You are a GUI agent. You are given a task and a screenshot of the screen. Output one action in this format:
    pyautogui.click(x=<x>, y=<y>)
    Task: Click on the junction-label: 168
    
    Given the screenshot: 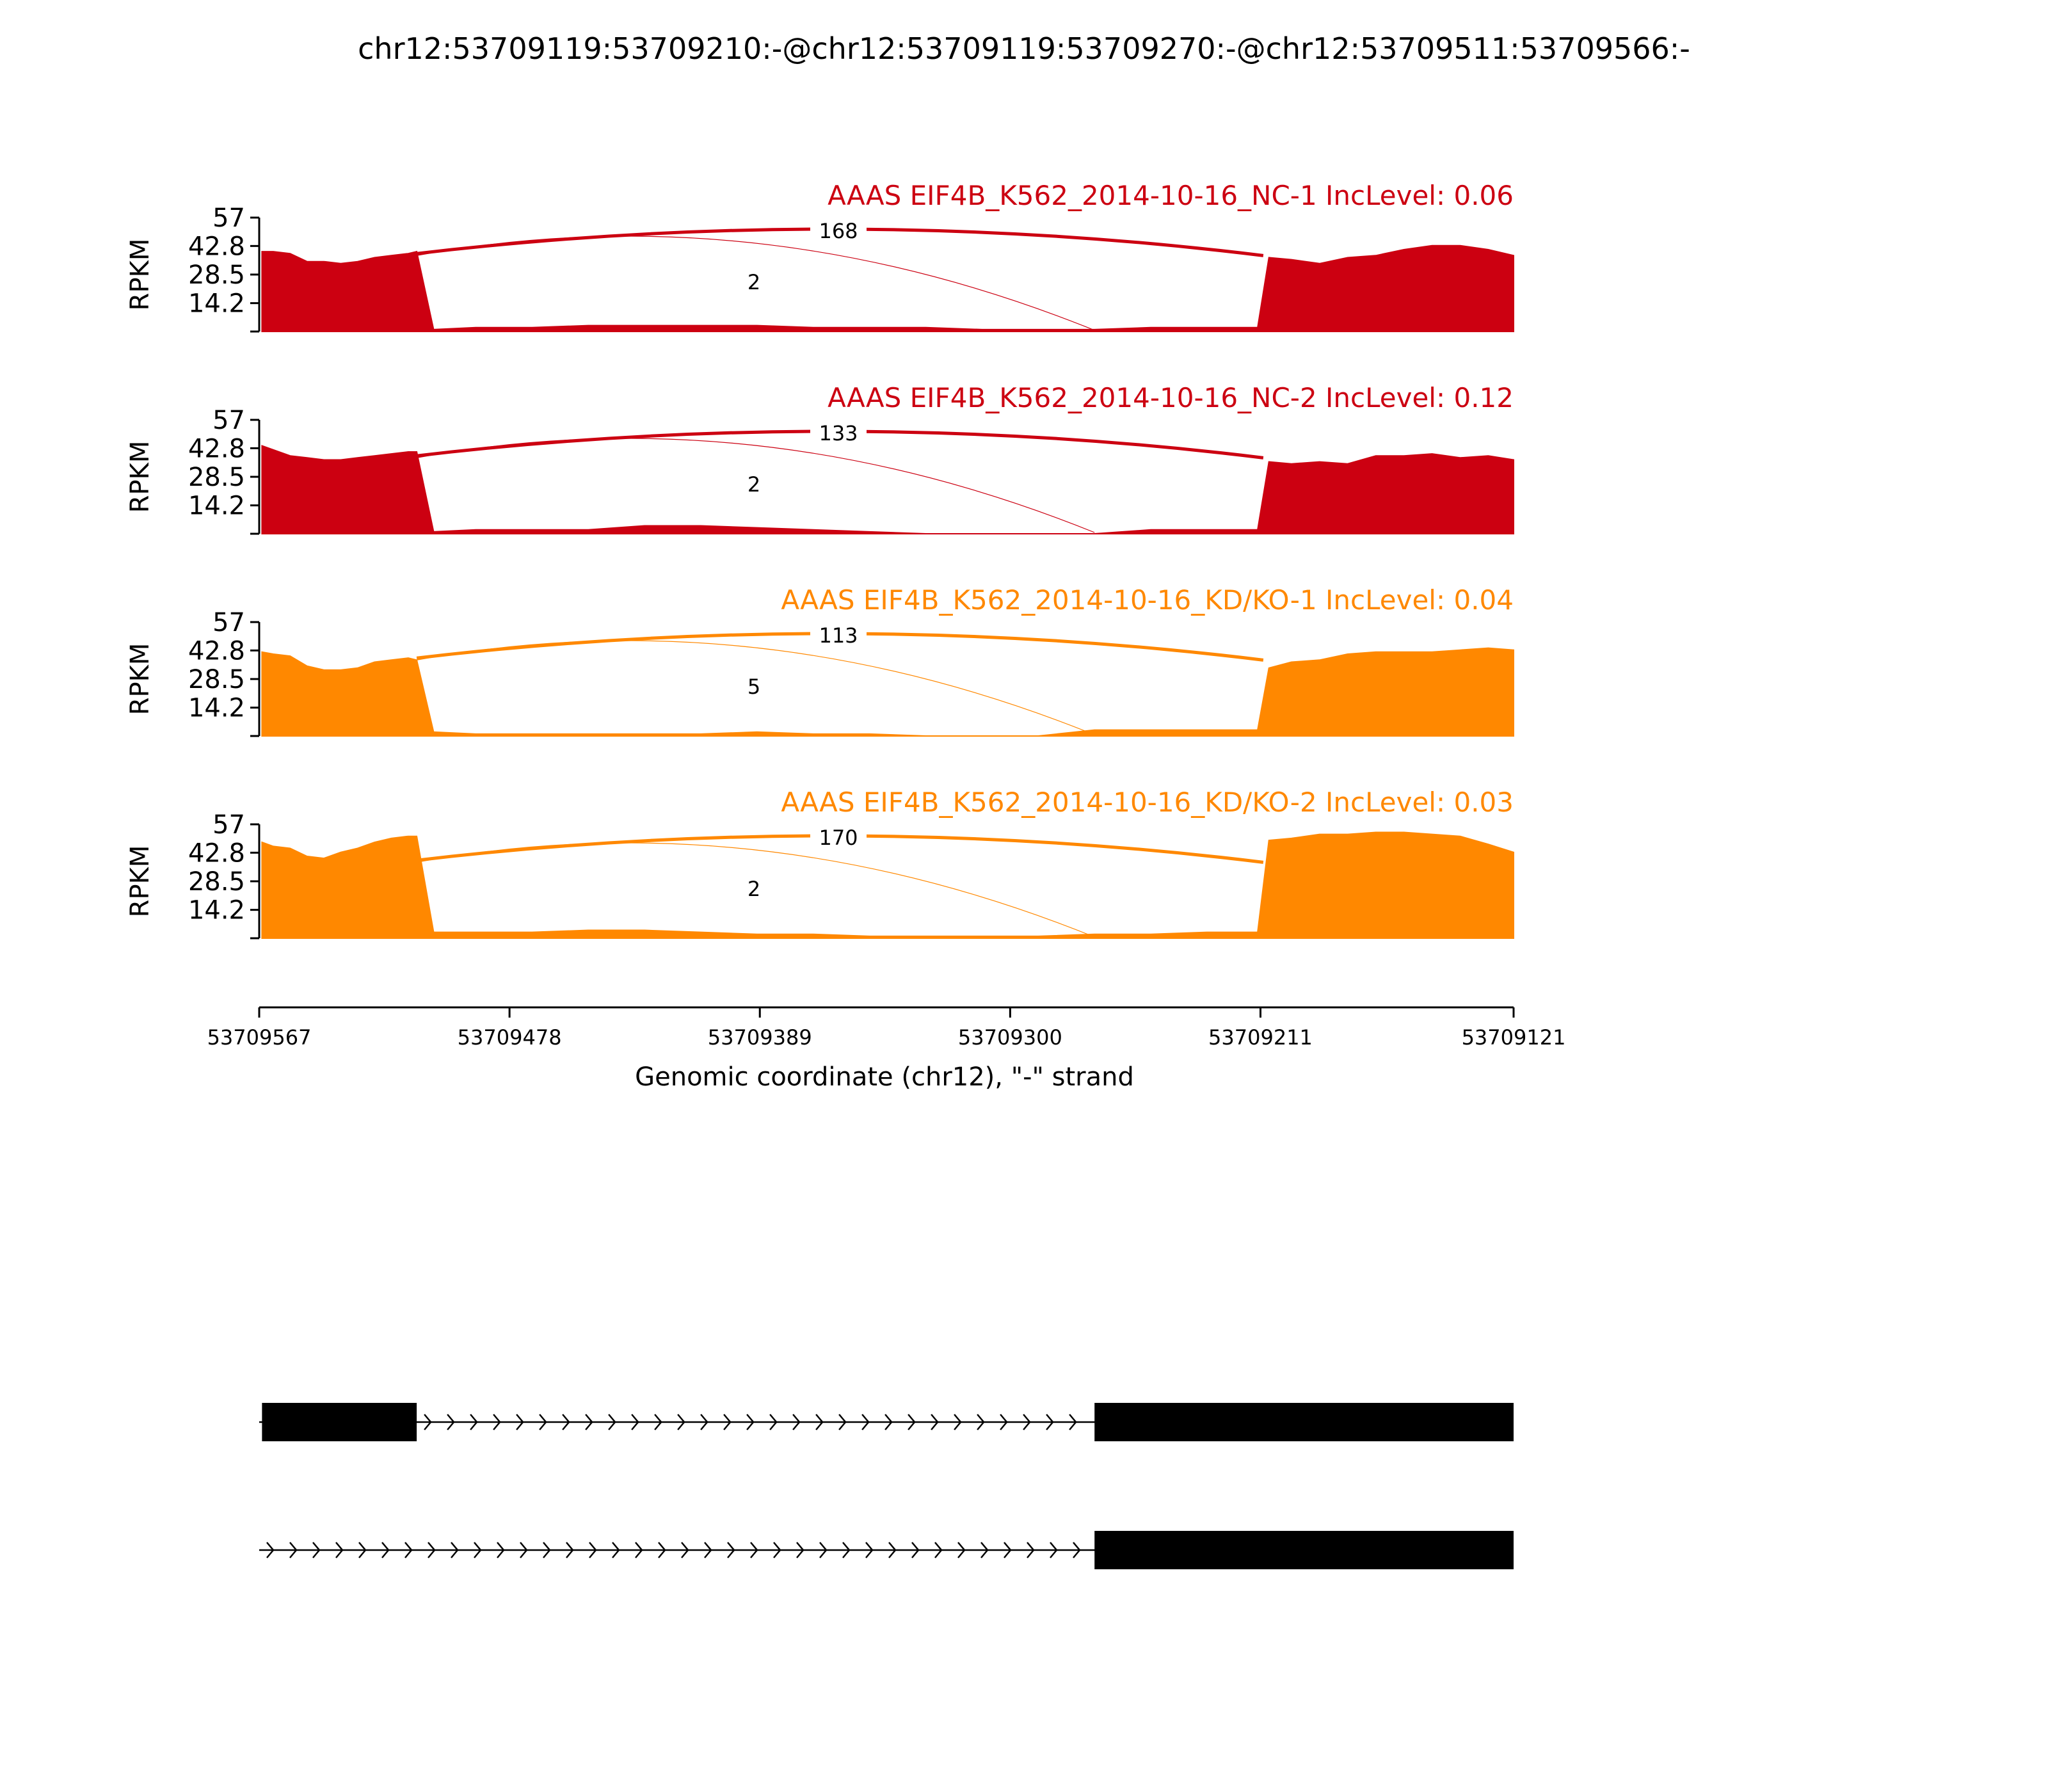 What is the action you would take?
    pyautogui.click(x=838, y=231)
    